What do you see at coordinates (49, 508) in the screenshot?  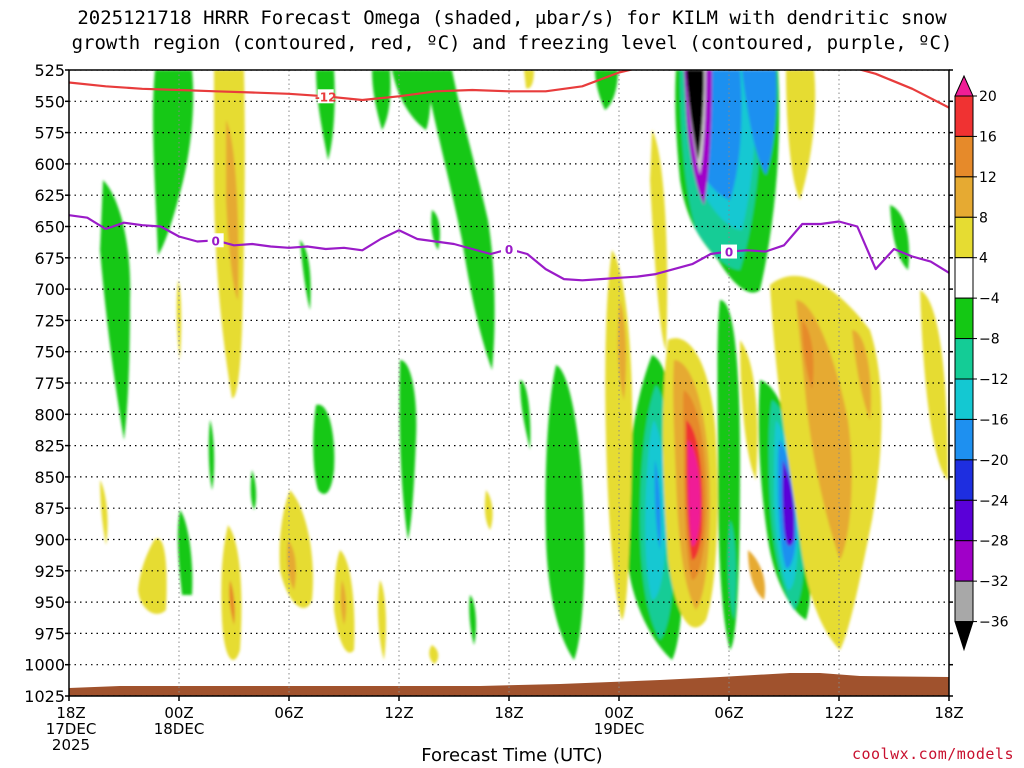 I see `y-tick-label: 875` at bounding box center [49, 508].